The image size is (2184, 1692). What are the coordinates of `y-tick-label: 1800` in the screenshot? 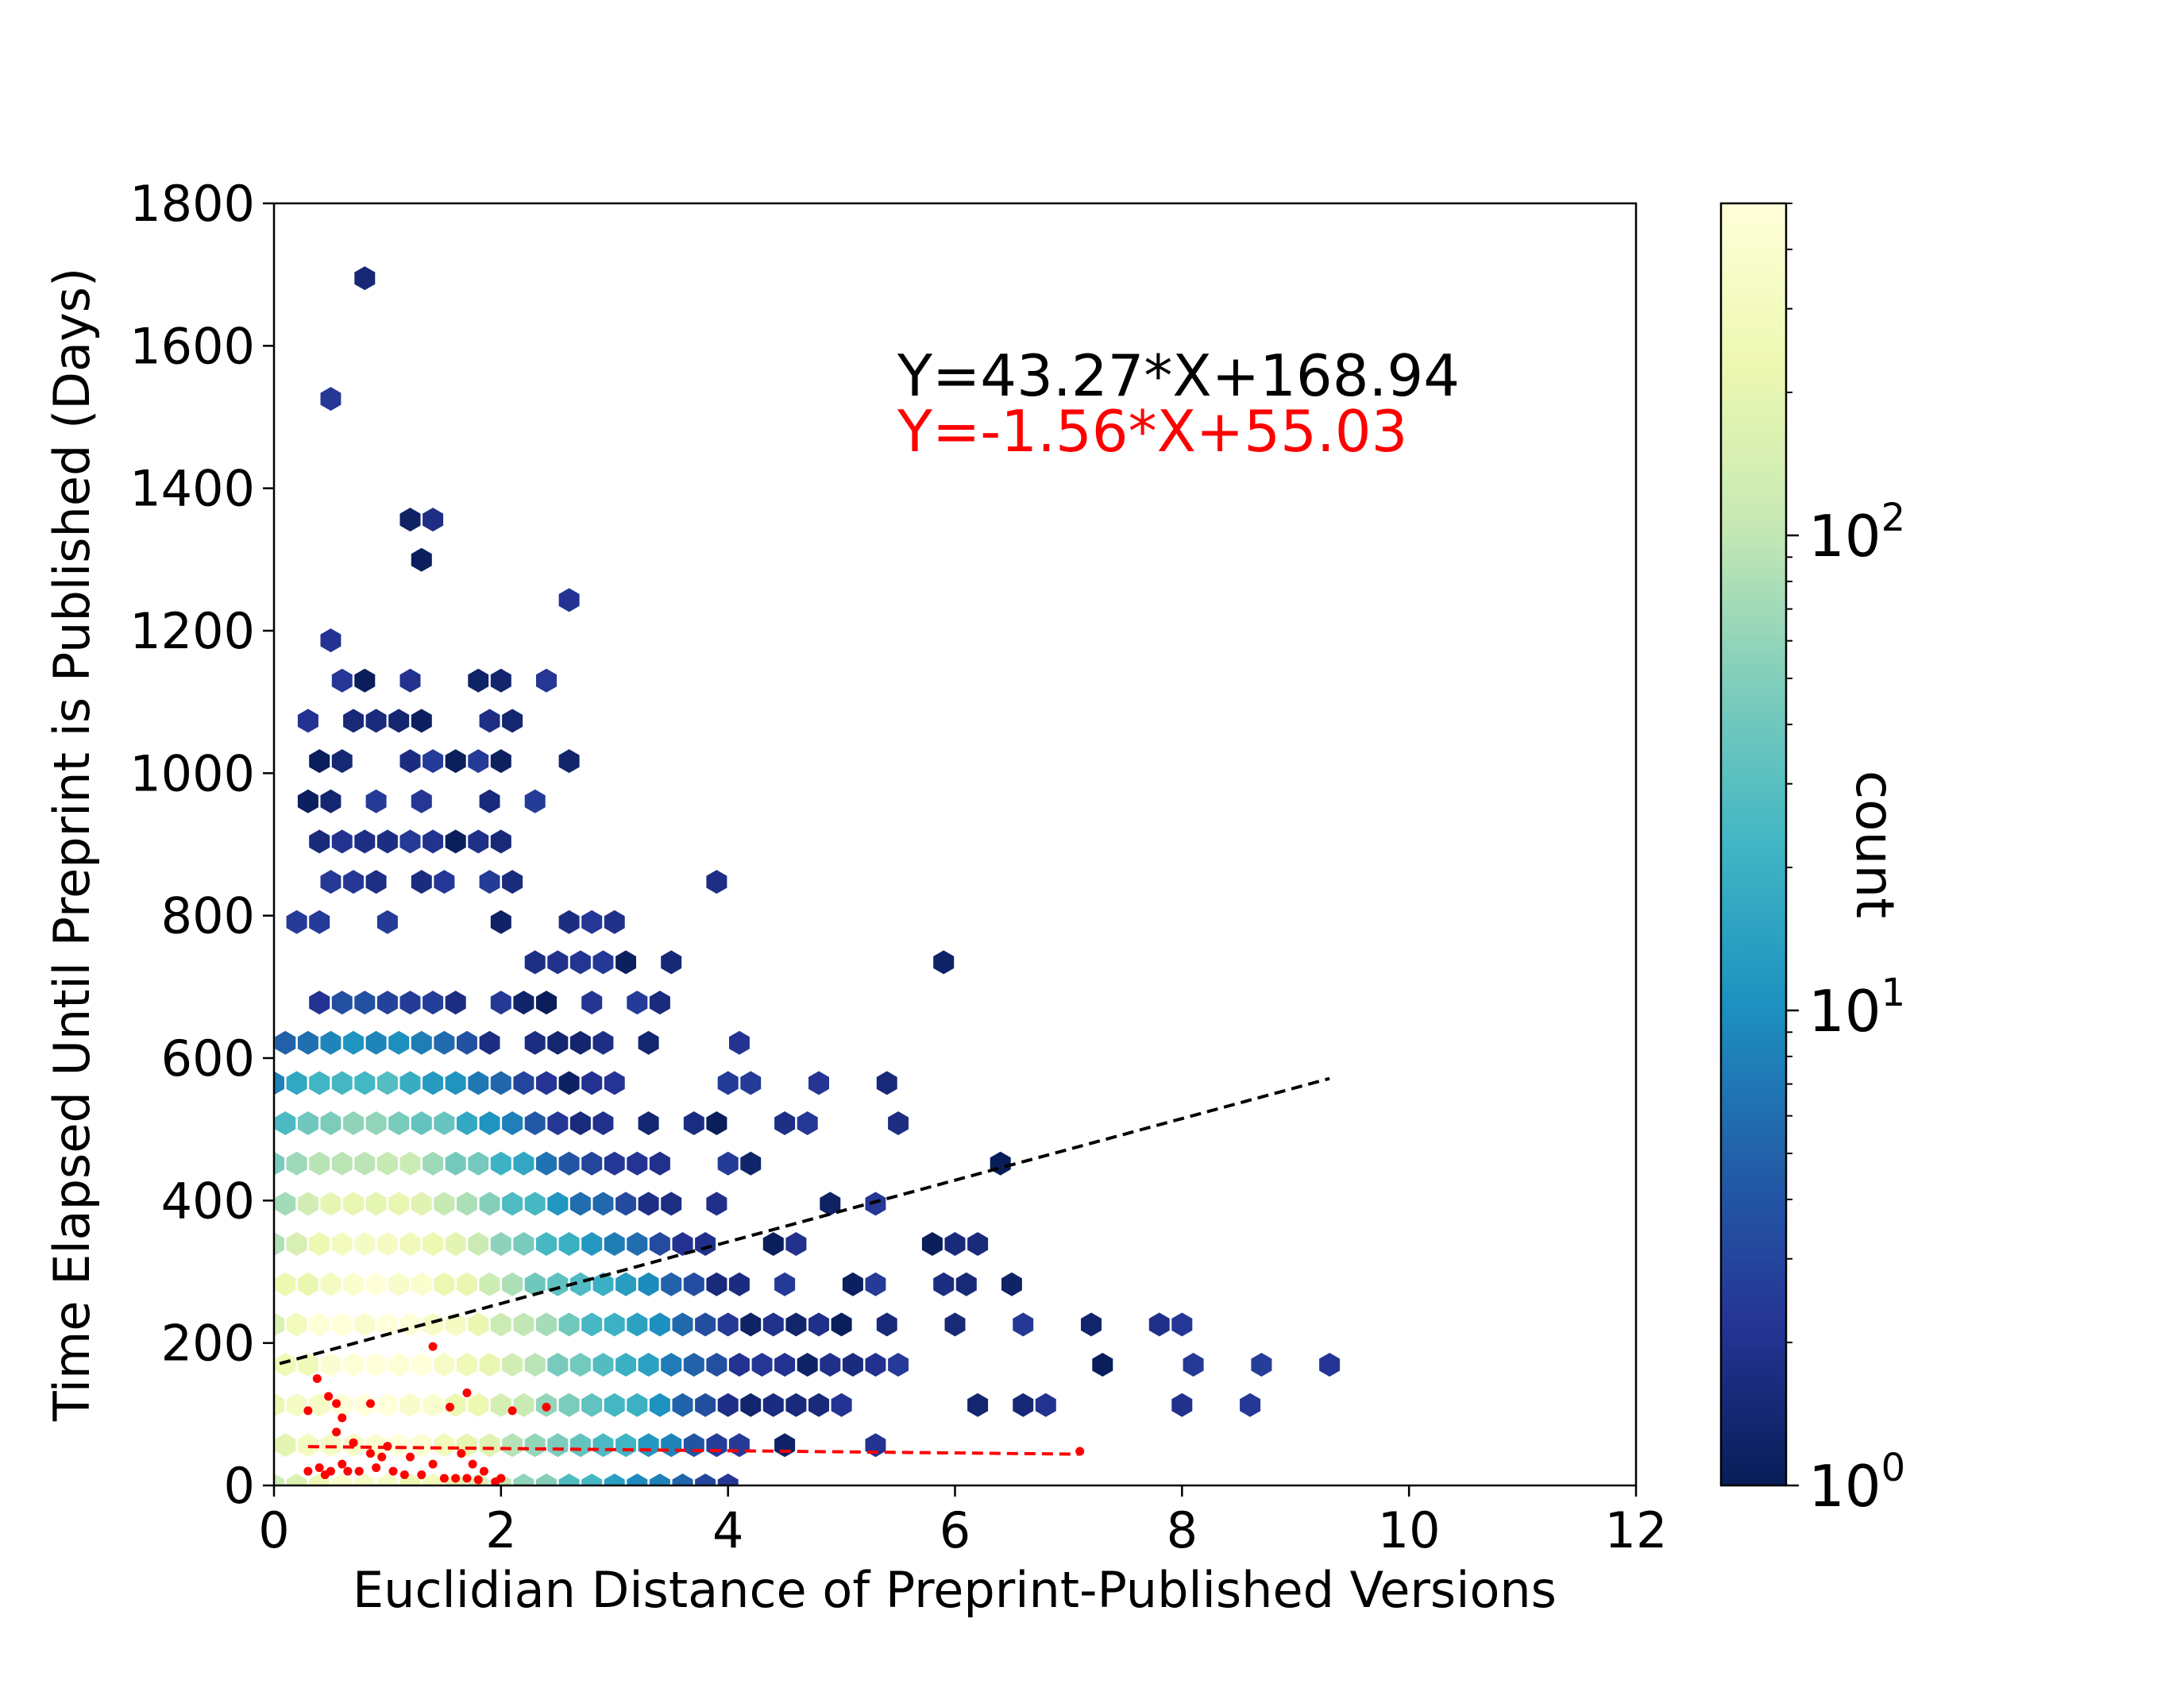 It's located at (192, 204).